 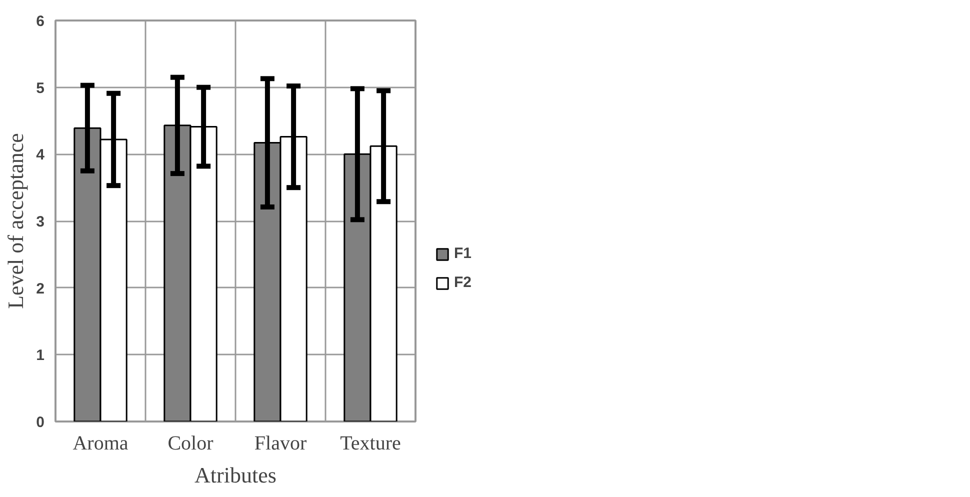 I want to click on x-tick-label: Texture, so click(x=371, y=443).